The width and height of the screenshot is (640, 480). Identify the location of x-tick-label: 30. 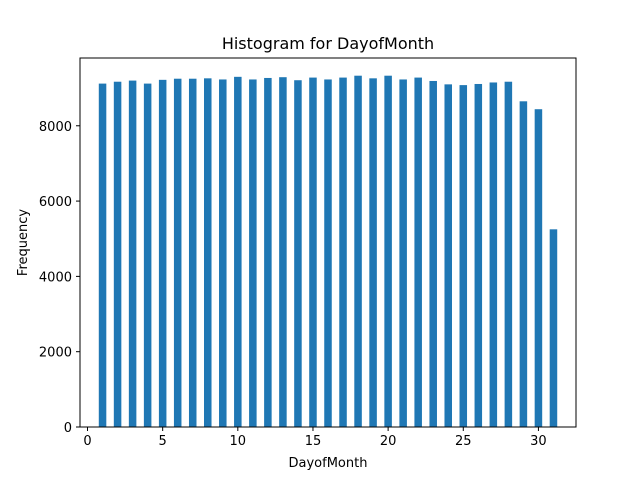
(538, 441).